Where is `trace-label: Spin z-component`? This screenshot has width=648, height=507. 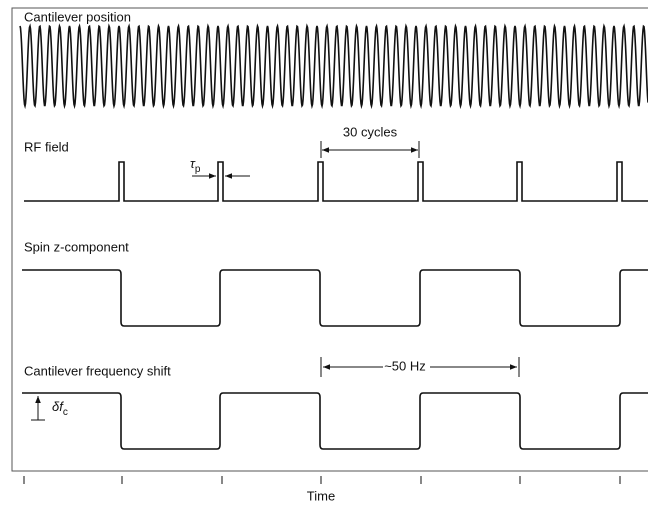
trace-label: Spin z-component is located at coordinates (76, 246).